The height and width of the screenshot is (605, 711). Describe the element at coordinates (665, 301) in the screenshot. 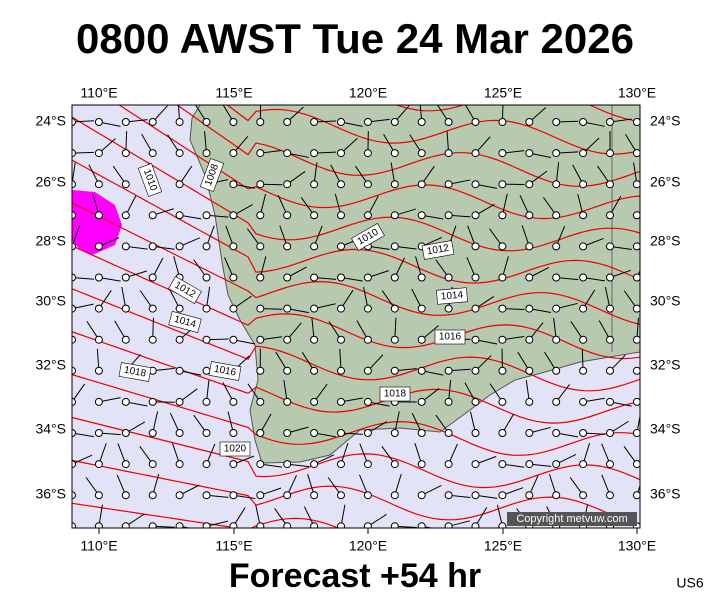

I see `lat-label-right: 30°S` at that location.